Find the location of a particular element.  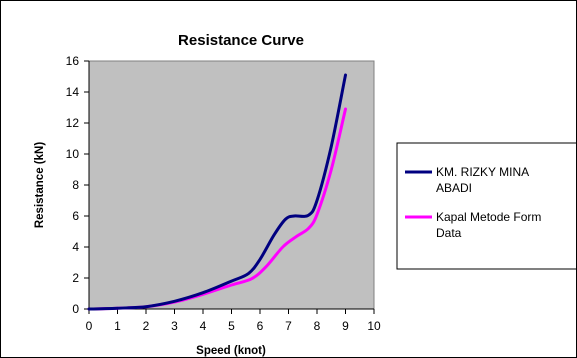

x-tick-label: 8 is located at coordinates (317, 326).